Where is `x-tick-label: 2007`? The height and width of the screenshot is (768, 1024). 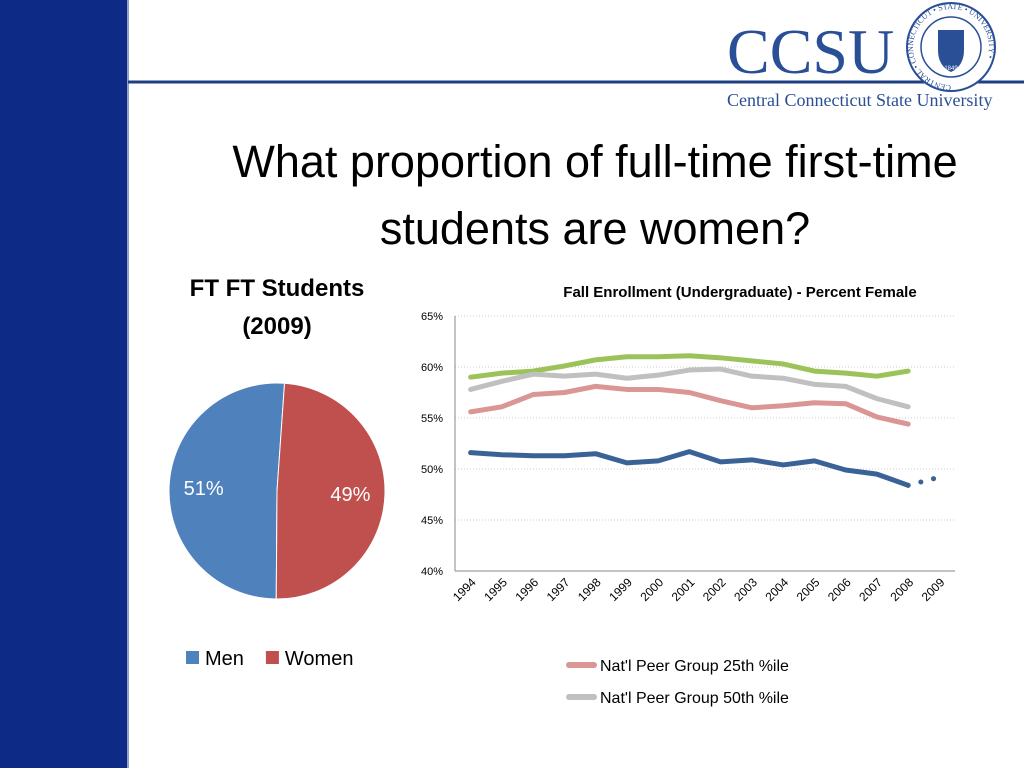
x-tick-label: 2007 is located at coordinates (870, 589).